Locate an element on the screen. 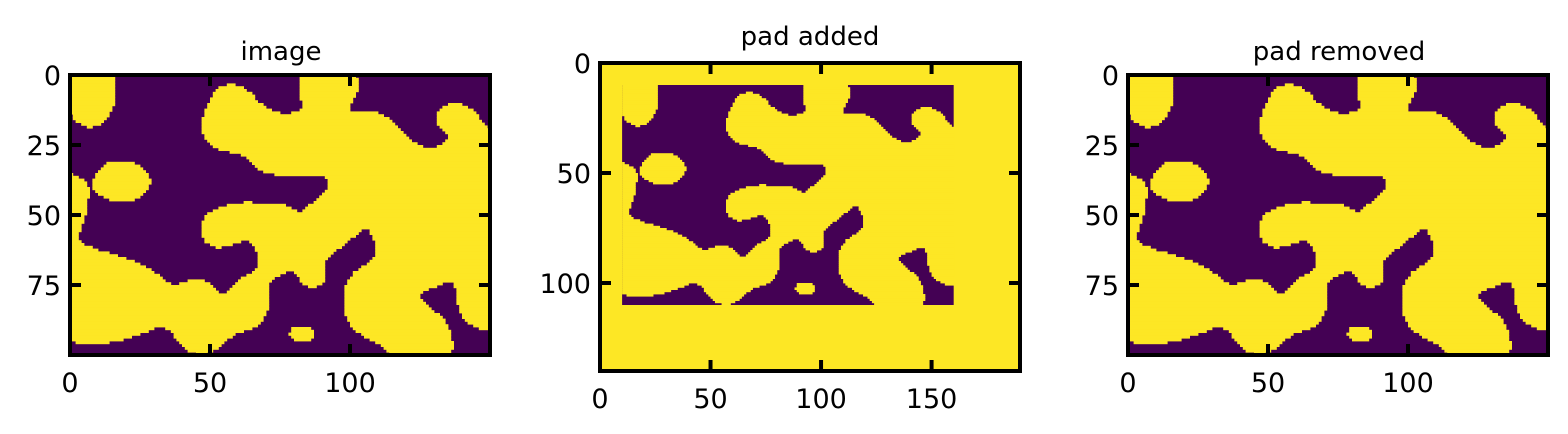 The image size is (1568, 434). x-tick-label: 100 is located at coordinates (1408, 383).